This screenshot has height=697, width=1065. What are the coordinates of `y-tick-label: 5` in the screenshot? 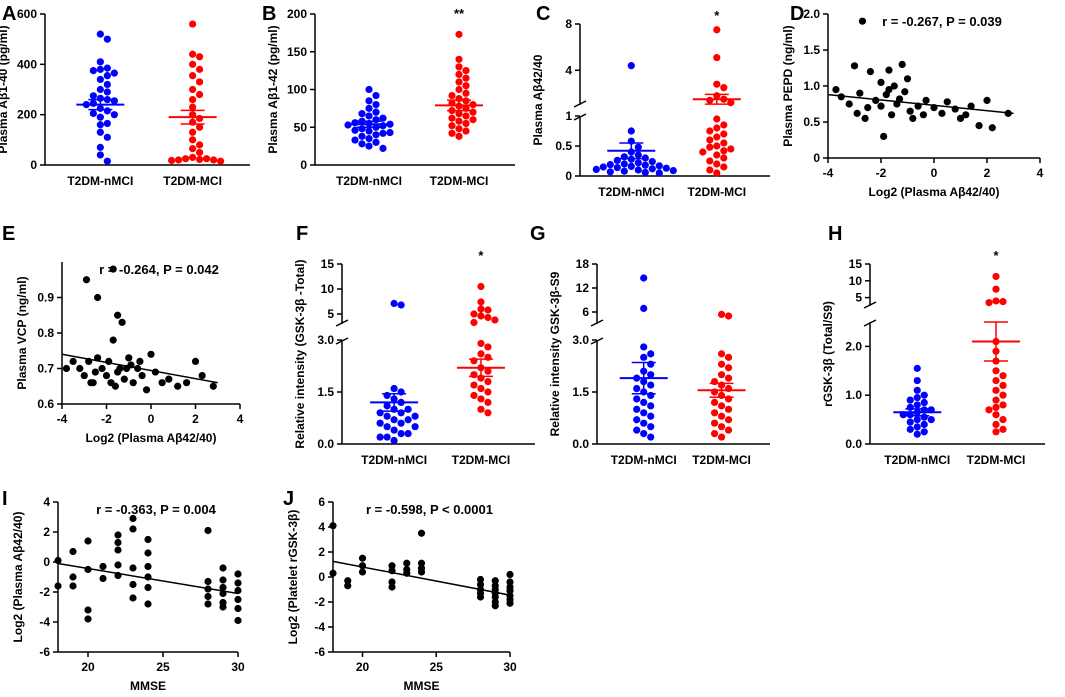 It's located at (858, 298).